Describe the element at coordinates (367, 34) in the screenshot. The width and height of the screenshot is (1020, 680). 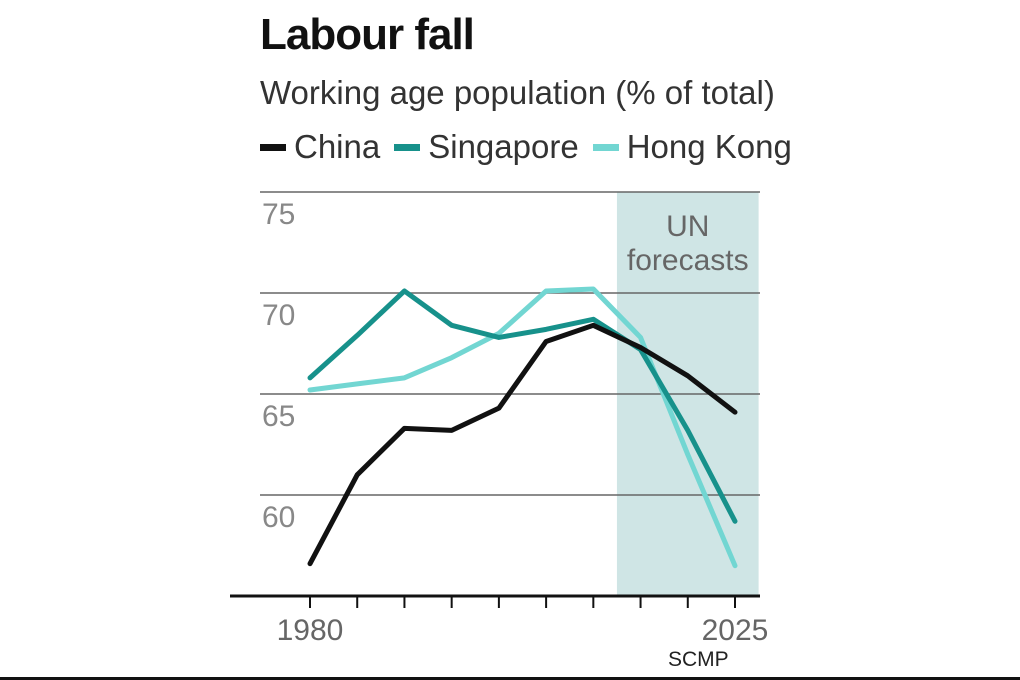
I see `chart-title: Labour fall` at that location.